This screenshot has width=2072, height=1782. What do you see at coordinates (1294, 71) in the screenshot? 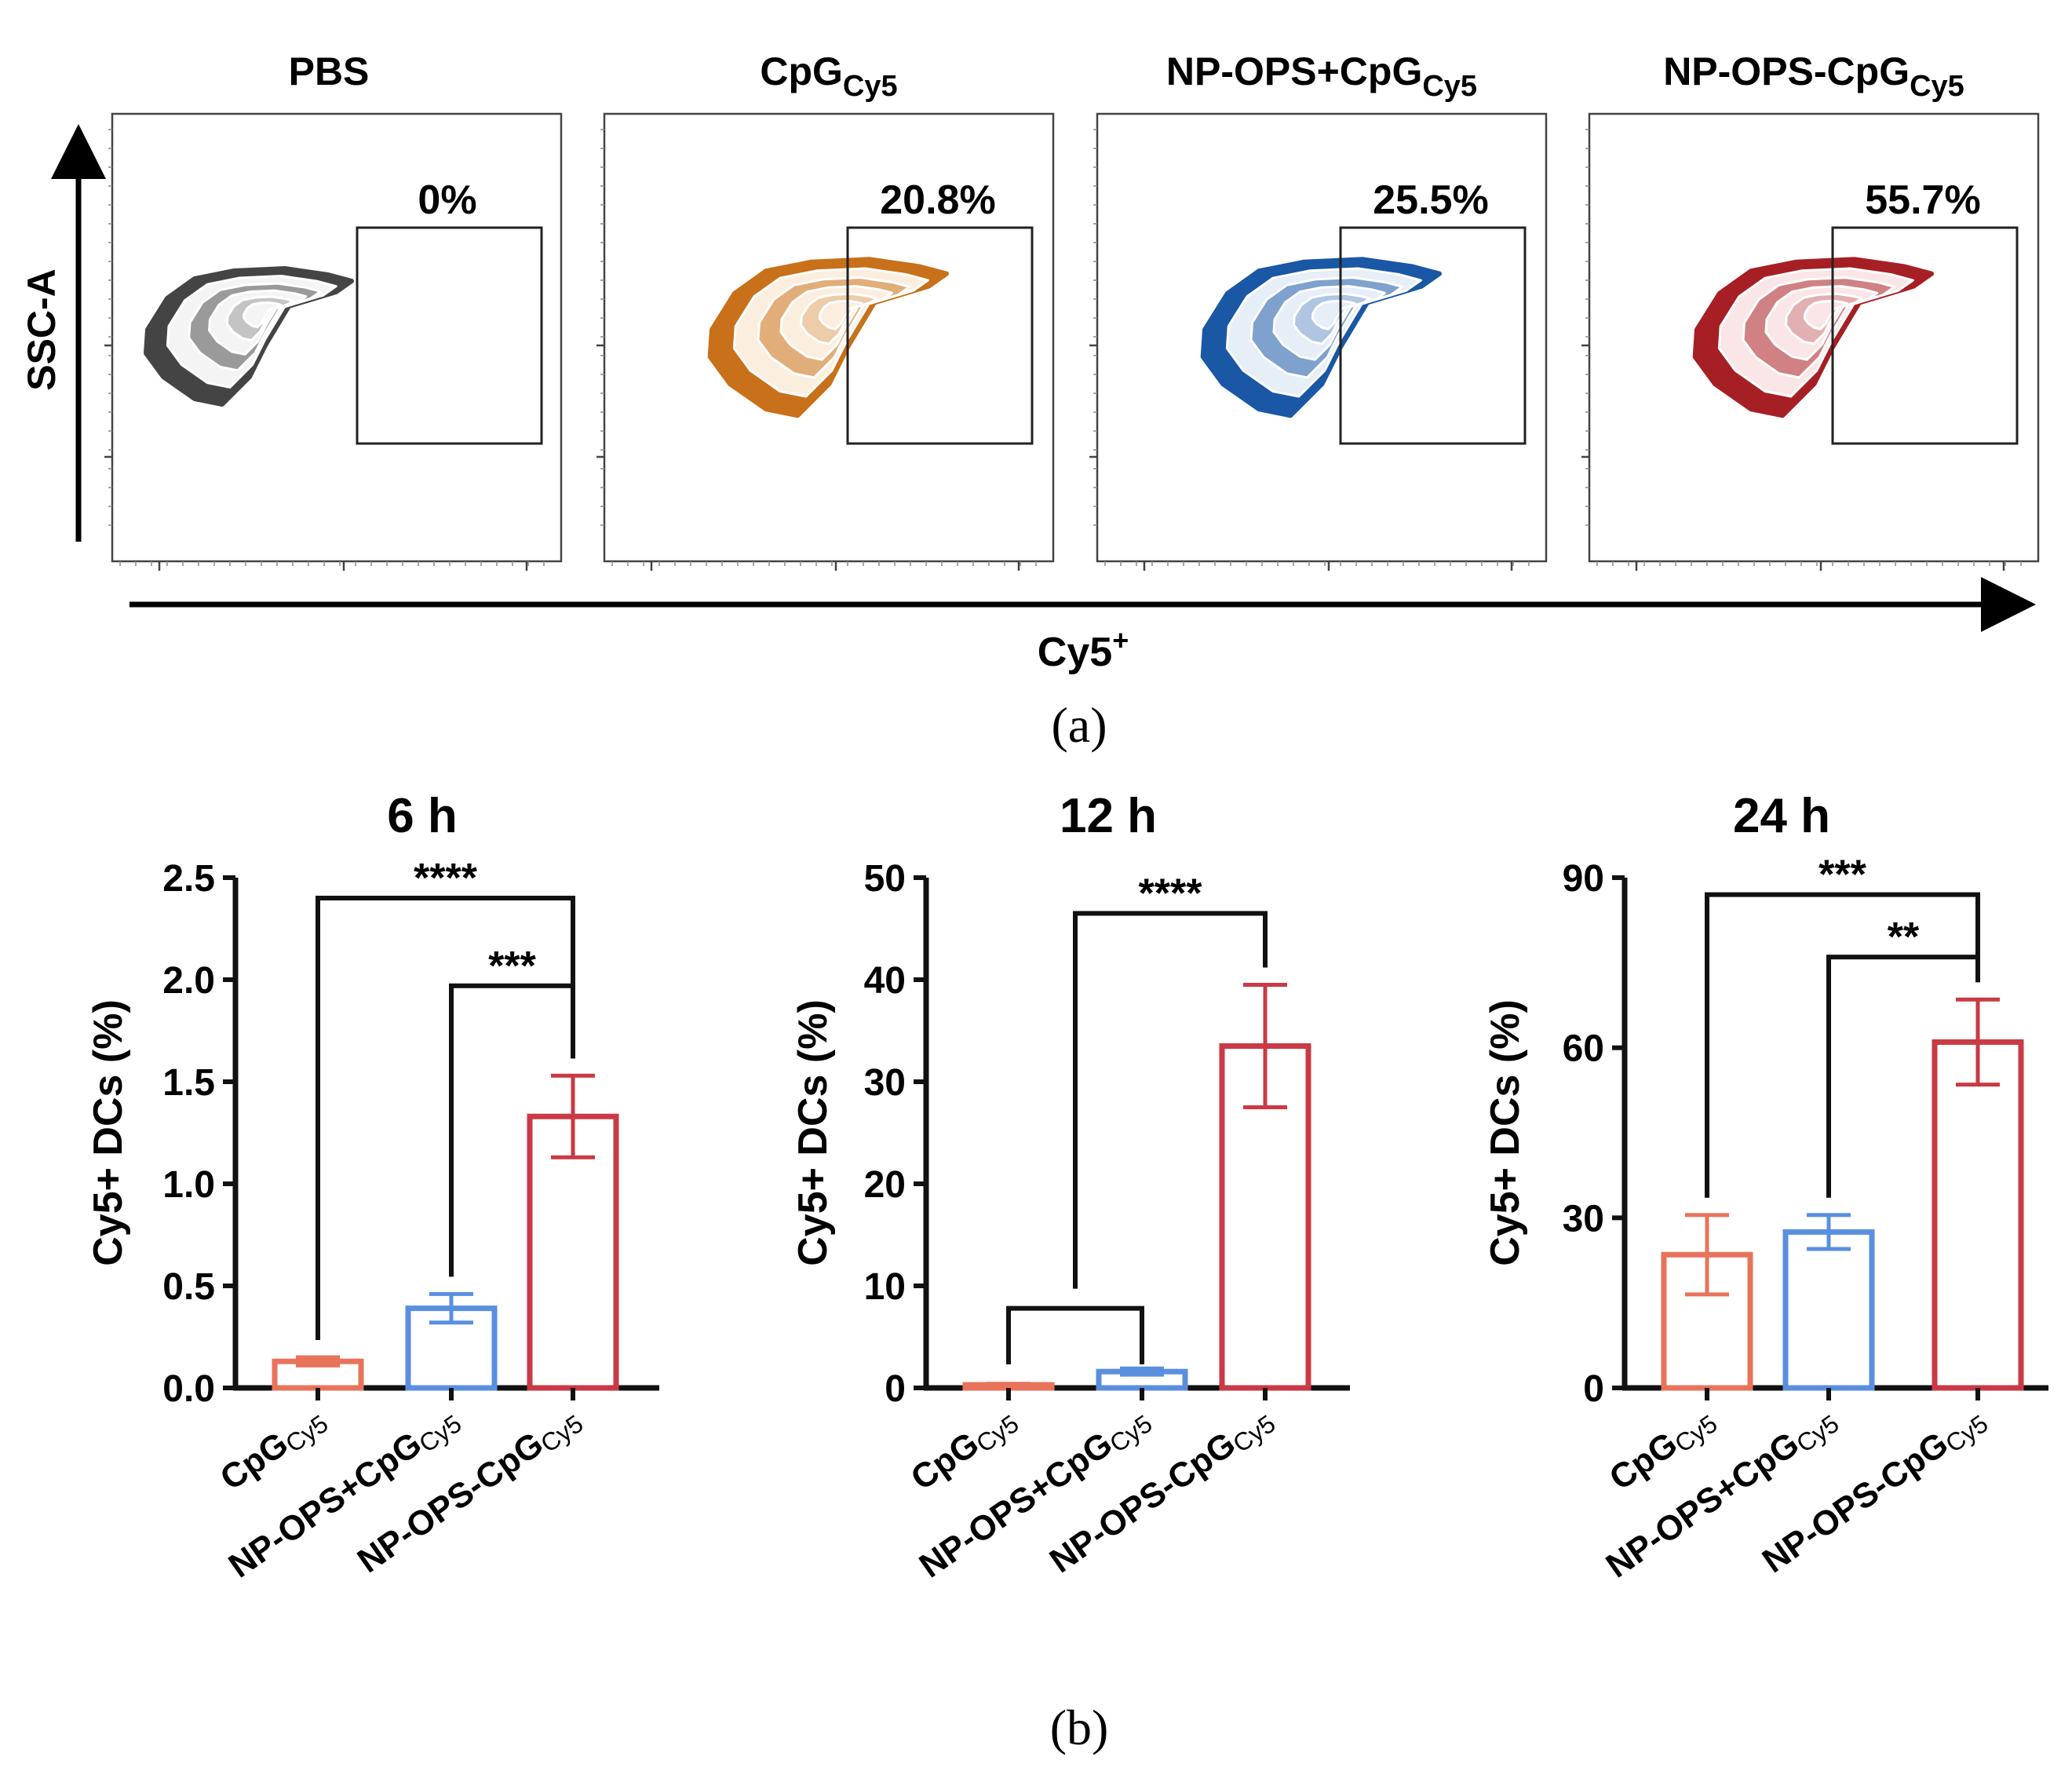
I see `flow-plot-title-main: NP-OPS+CpG` at bounding box center [1294, 71].